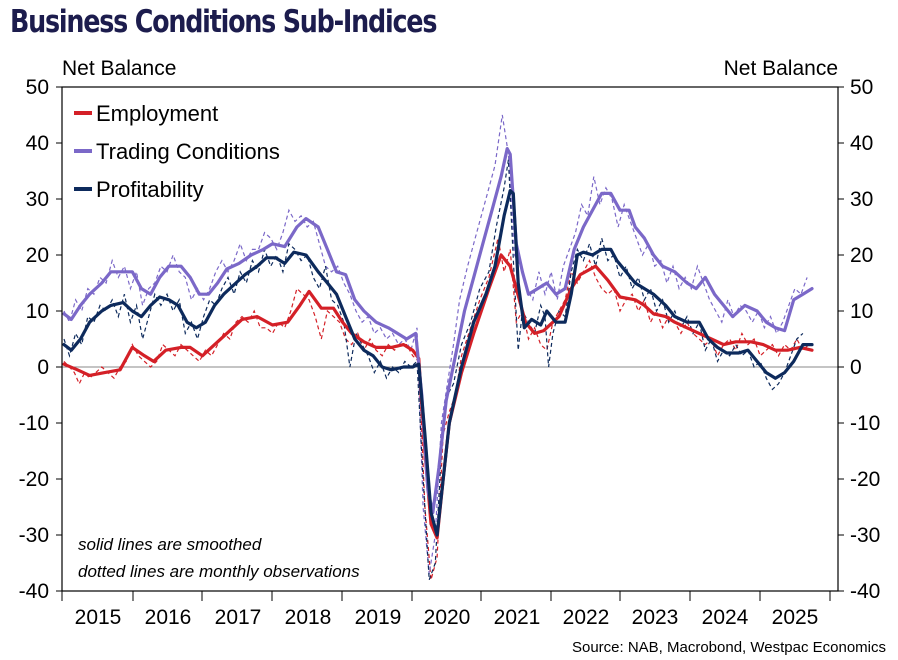 The height and width of the screenshot is (660, 898). What do you see at coordinates (37, 255) in the screenshot?
I see `y-tick-left: 20` at bounding box center [37, 255].